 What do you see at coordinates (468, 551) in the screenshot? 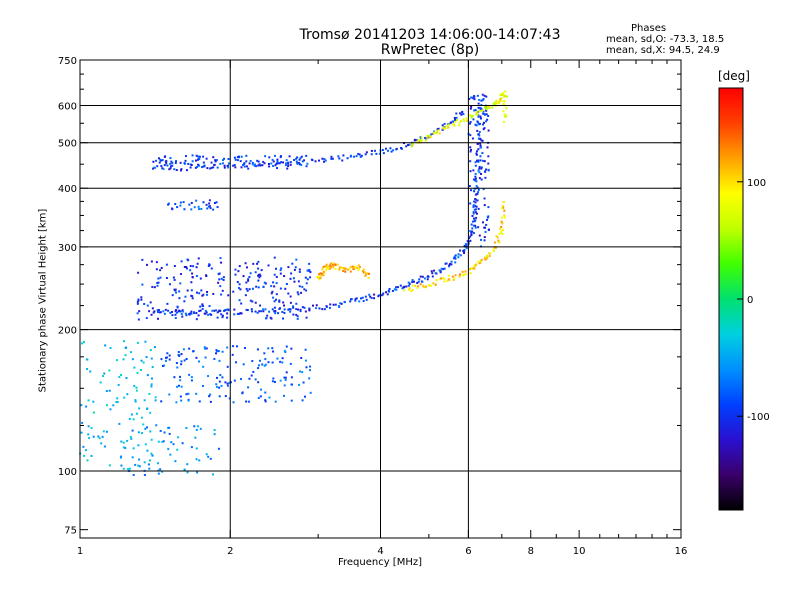
I see `x-tick-label: 6` at bounding box center [468, 551].